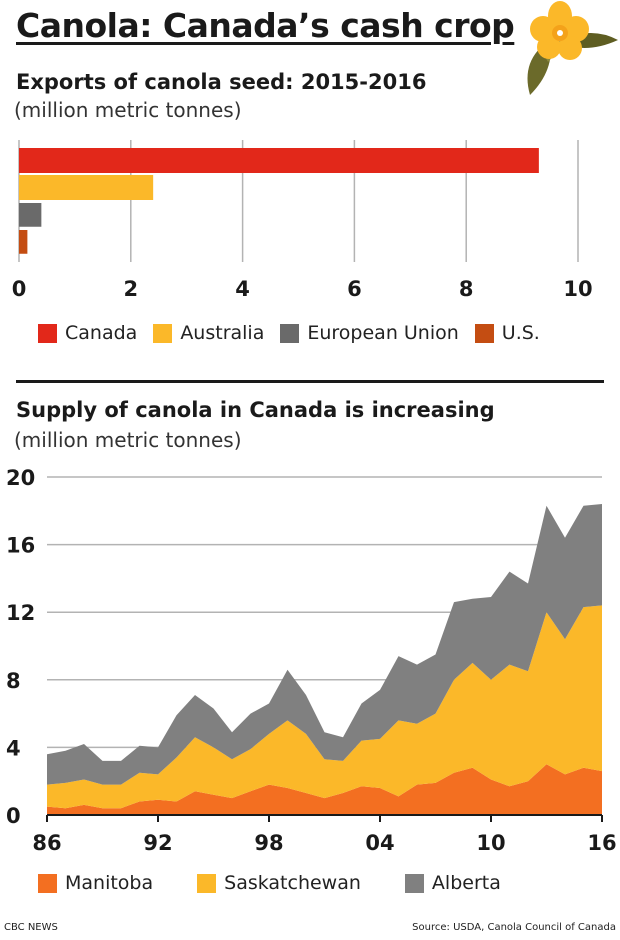 The height and width of the screenshot is (940, 620). Describe the element at coordinates (221, 82) in the screenshot. I see `chart1-title: Exports of canola seed: 2015-2016` at that location.